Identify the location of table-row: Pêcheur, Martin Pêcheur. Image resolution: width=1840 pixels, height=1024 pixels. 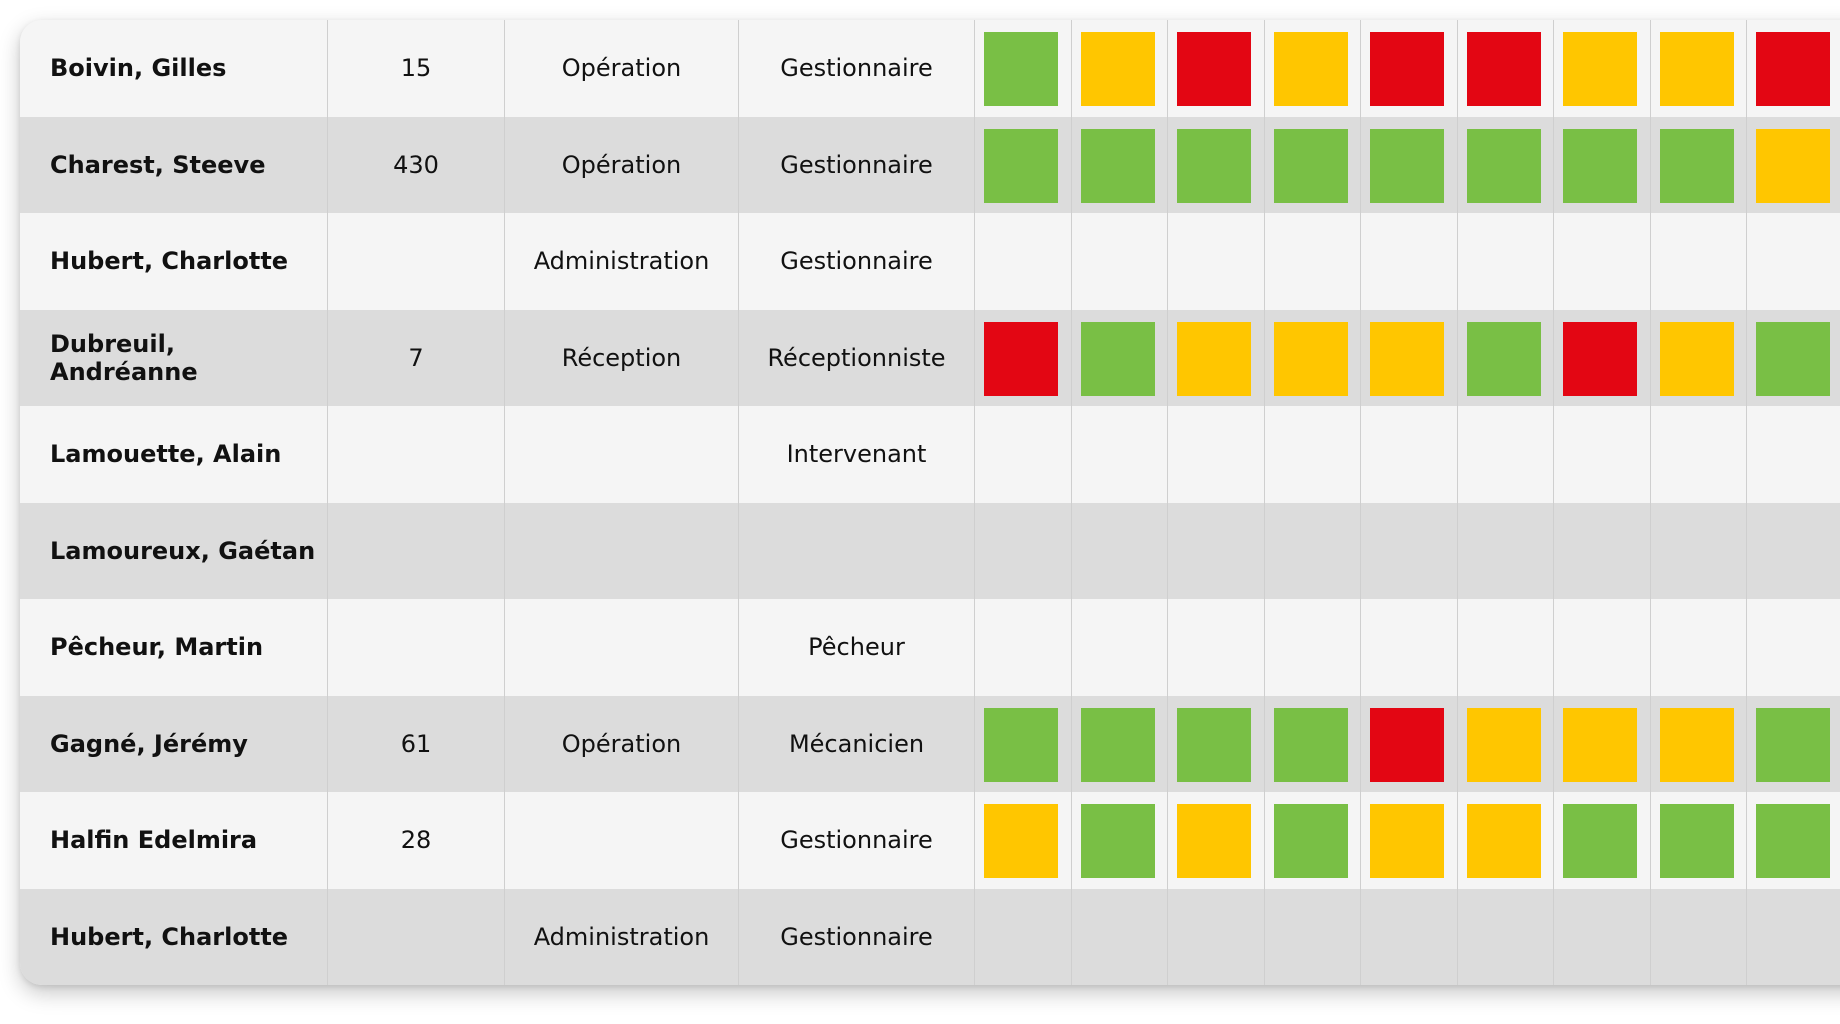
(930, 647).